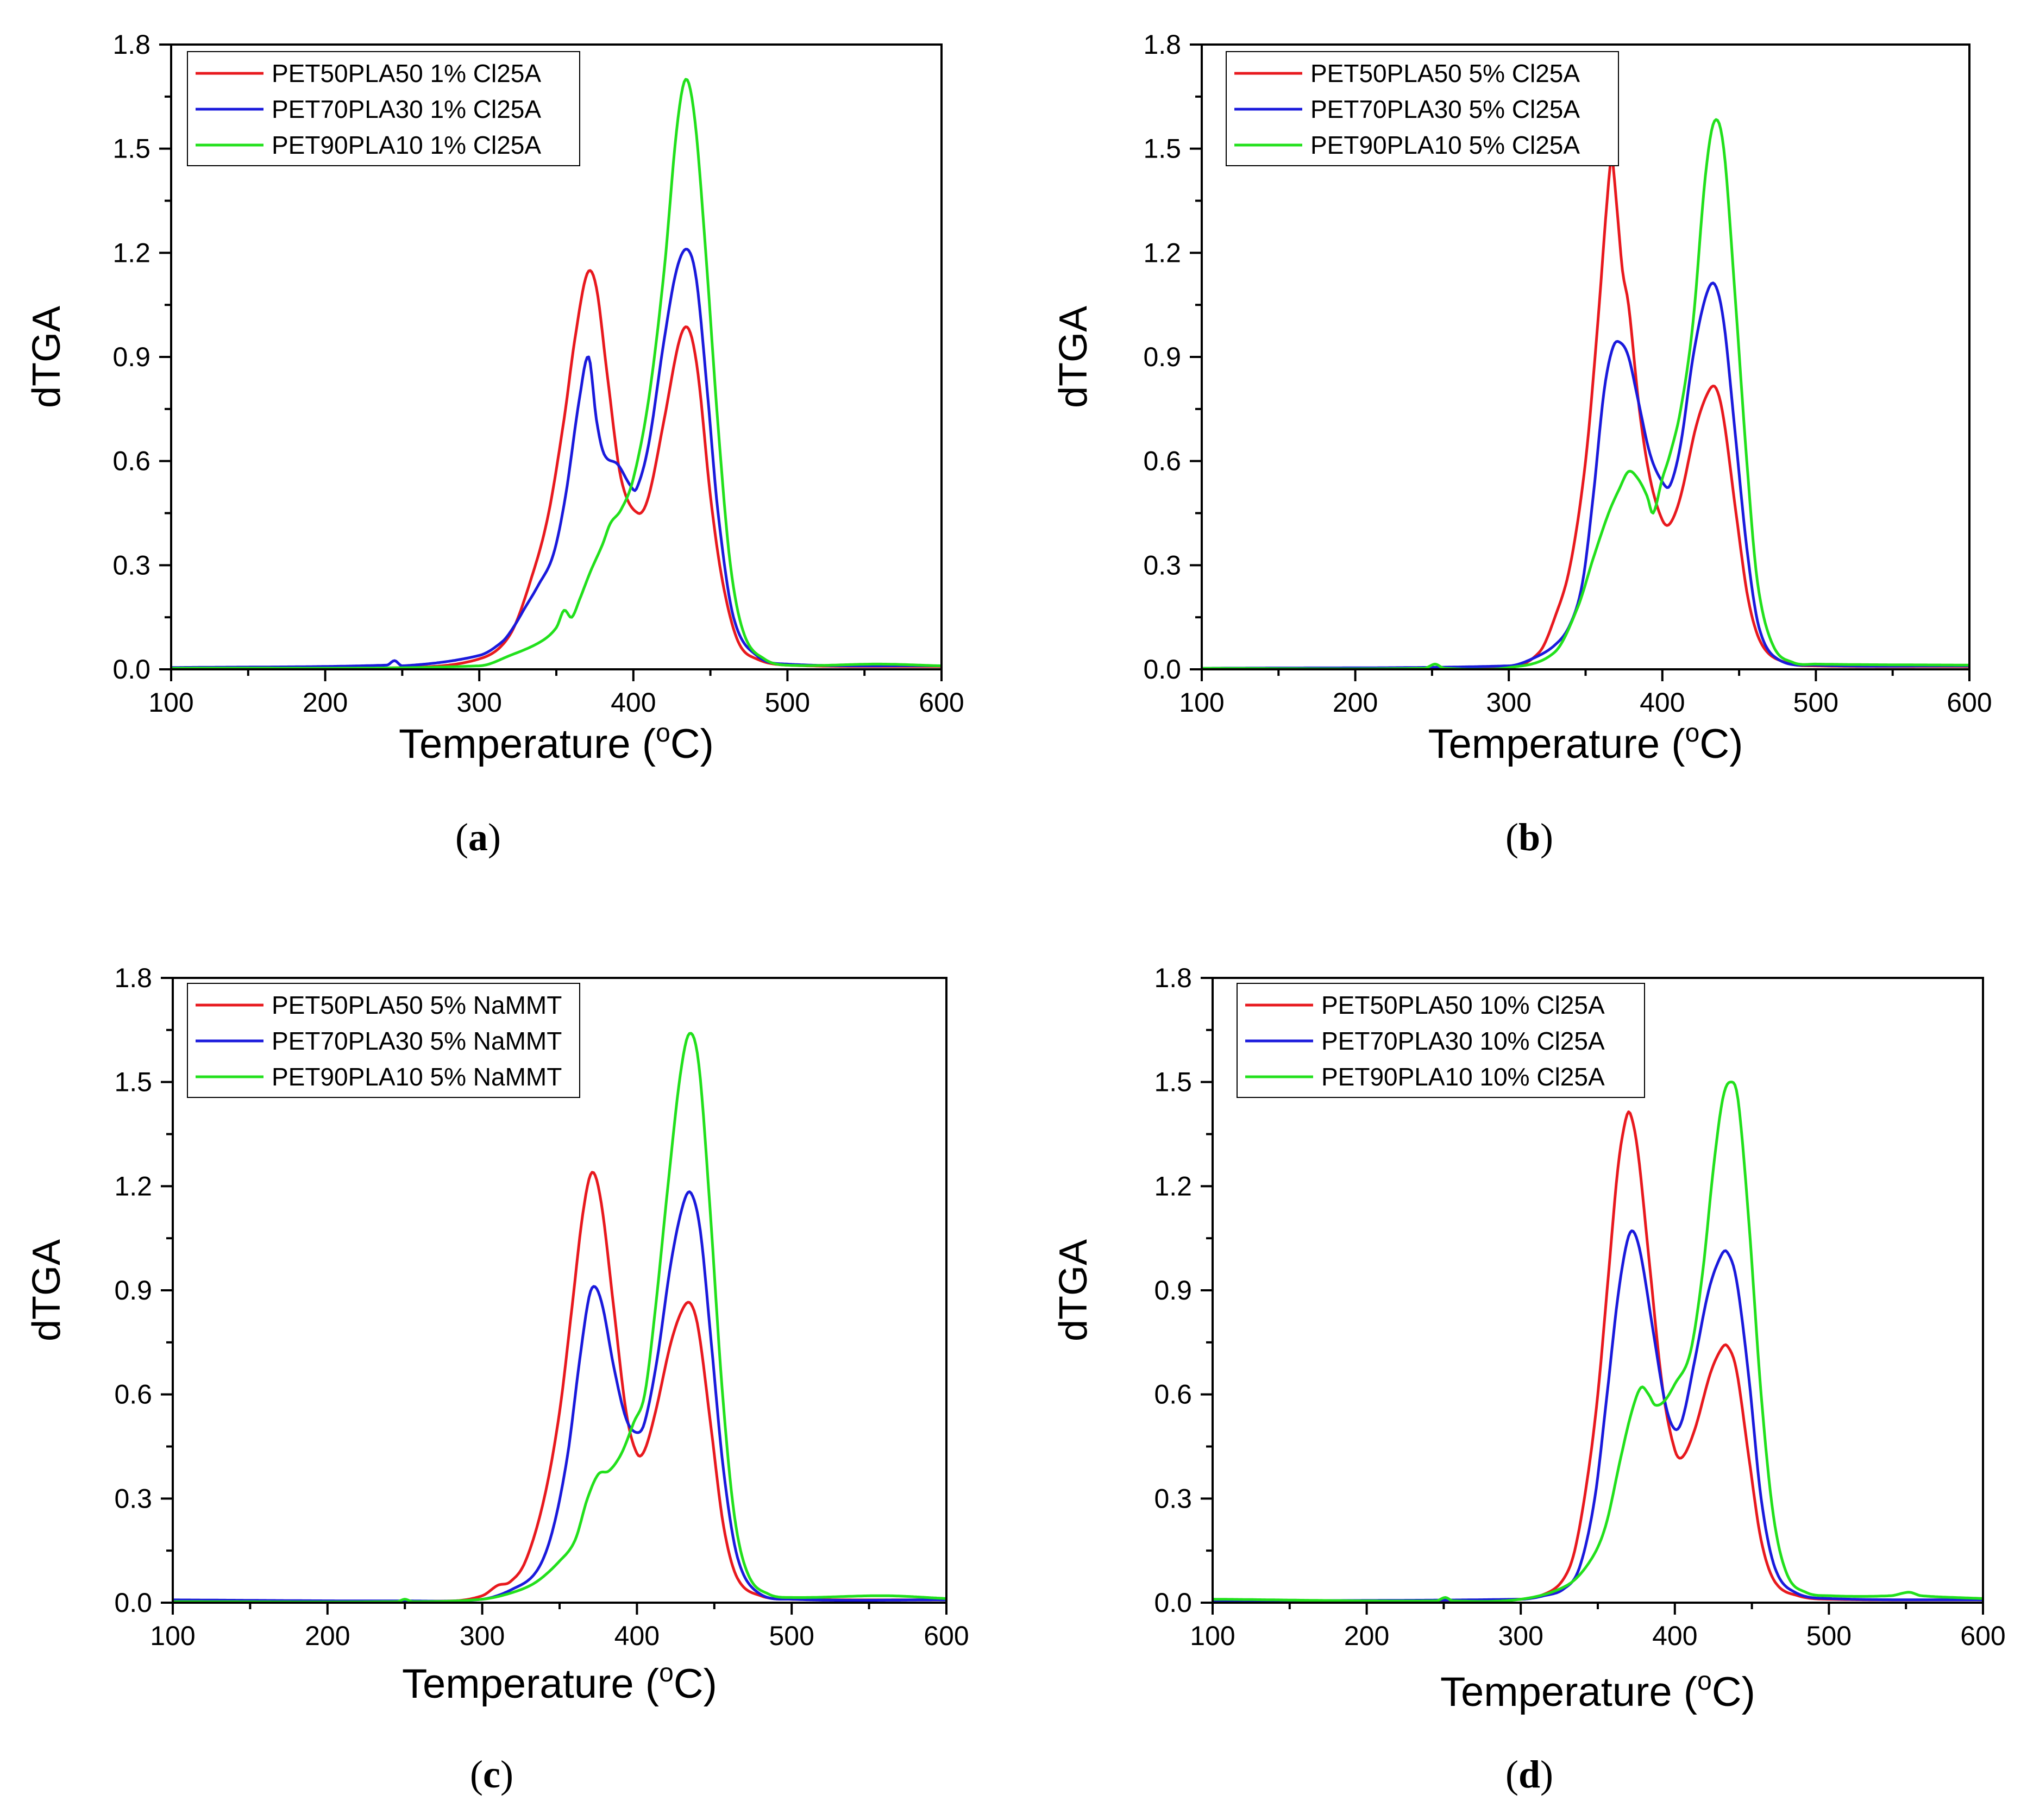  Describe the element at coordinates (478, 837) in the screenshot. I see `panel-label: (a)` at that location.